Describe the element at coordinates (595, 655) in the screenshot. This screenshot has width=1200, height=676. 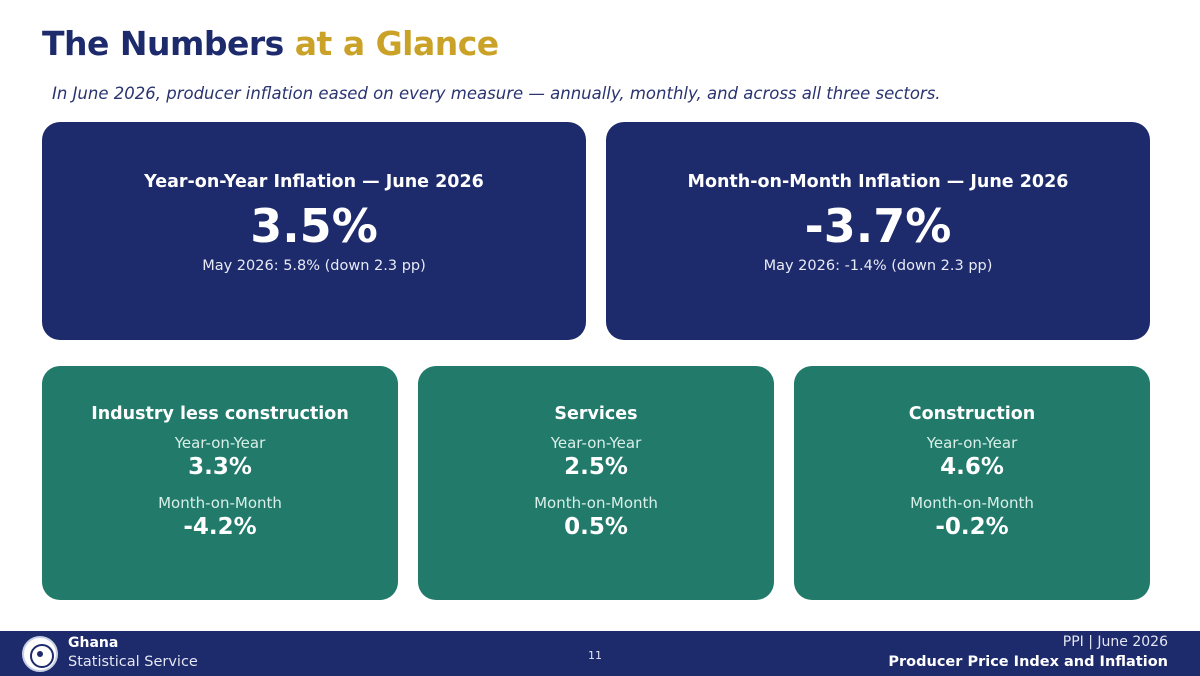
I see `page-number: 11` at that location.